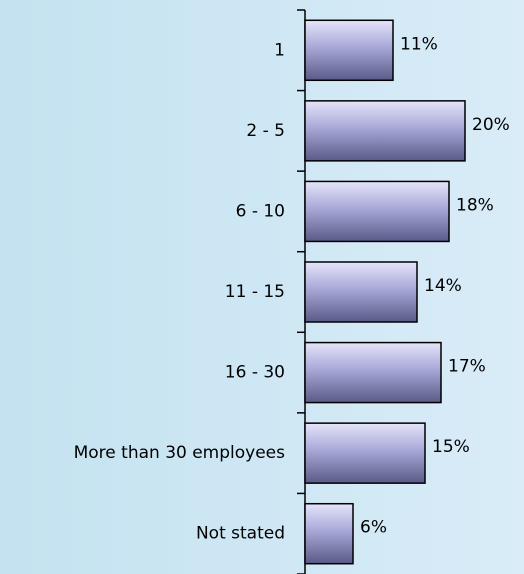  I want to click on category-label: 11 - 15, so click(255, 292).